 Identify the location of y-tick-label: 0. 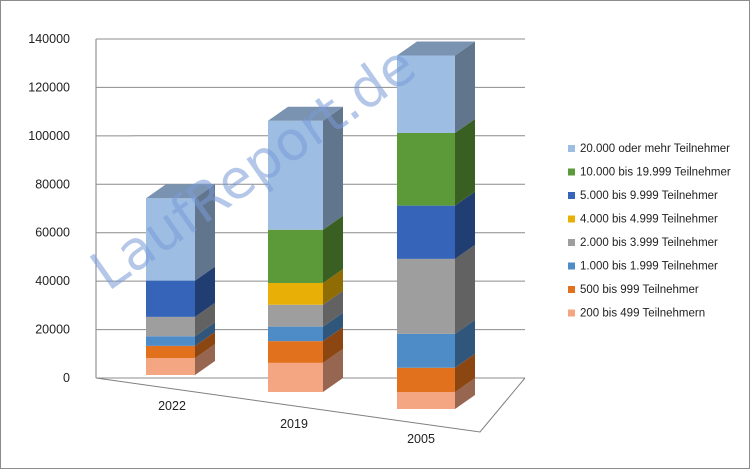
(66, 378).